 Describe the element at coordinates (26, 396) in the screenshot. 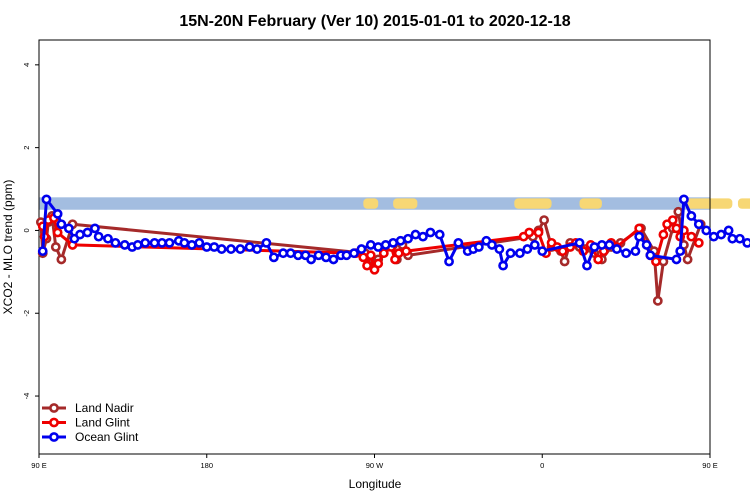

I see `y-tick-label: -4` at that location.